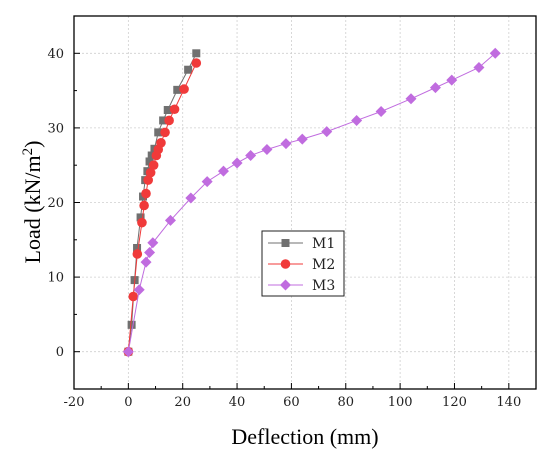  I want to click on y-axis-title-main: Load (kN/m, so click(32, 209).